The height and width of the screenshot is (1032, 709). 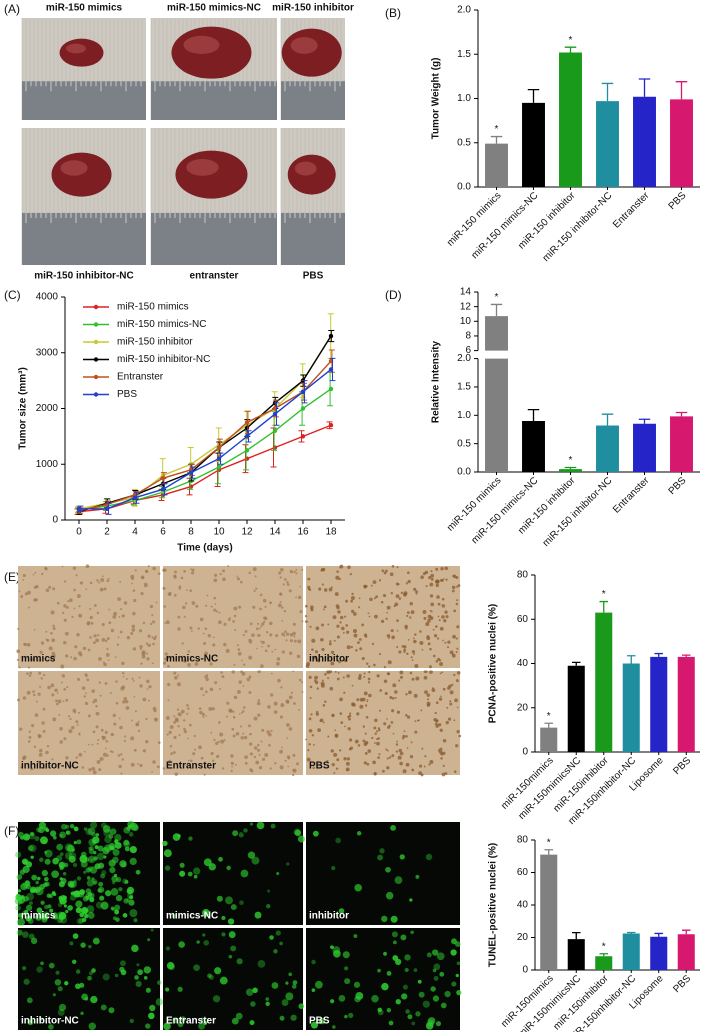 What do you see at coordinates (192, 659) in the screenshot?
I see `photo-label: mimics-NC` at bounding box center [192, 659].